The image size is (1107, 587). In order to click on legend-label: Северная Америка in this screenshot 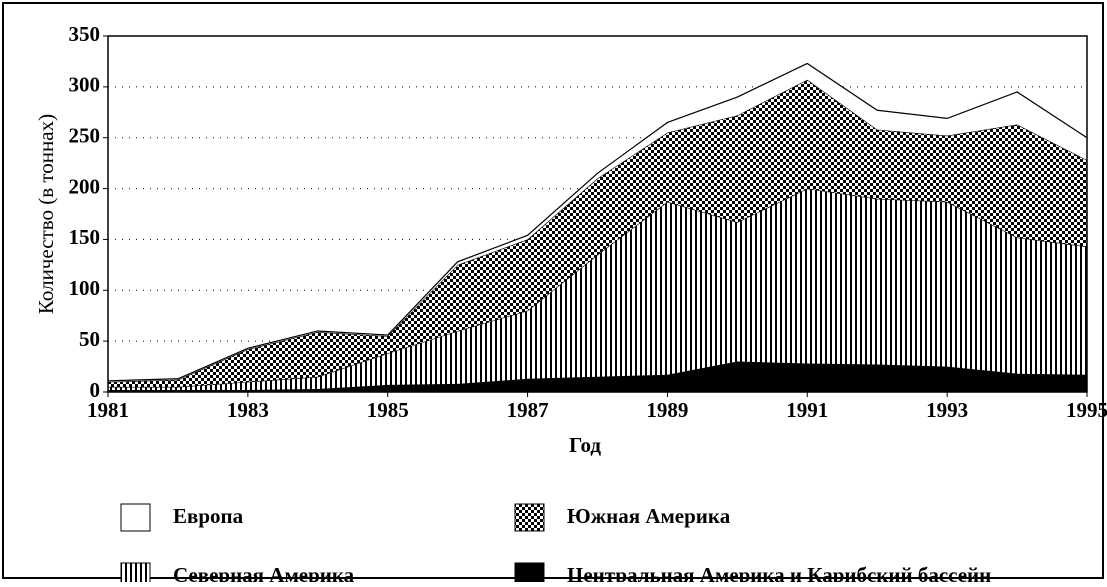, I will do `click(264, 572)`.